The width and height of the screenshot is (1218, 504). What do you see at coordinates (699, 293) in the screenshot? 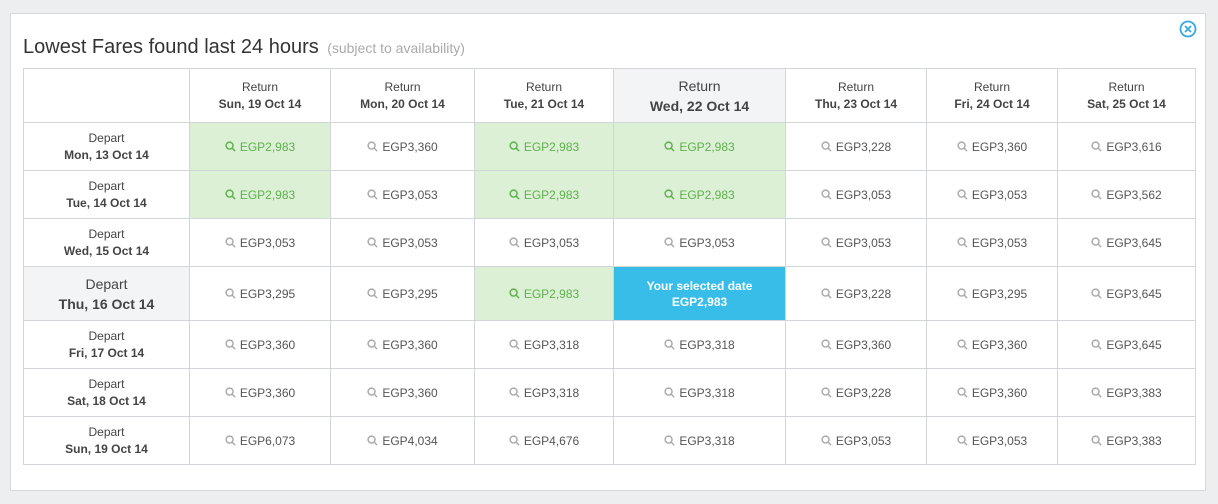
I see `selected-fare-cell: Your selected date EGP2,983` at bounding box center [699, 293].